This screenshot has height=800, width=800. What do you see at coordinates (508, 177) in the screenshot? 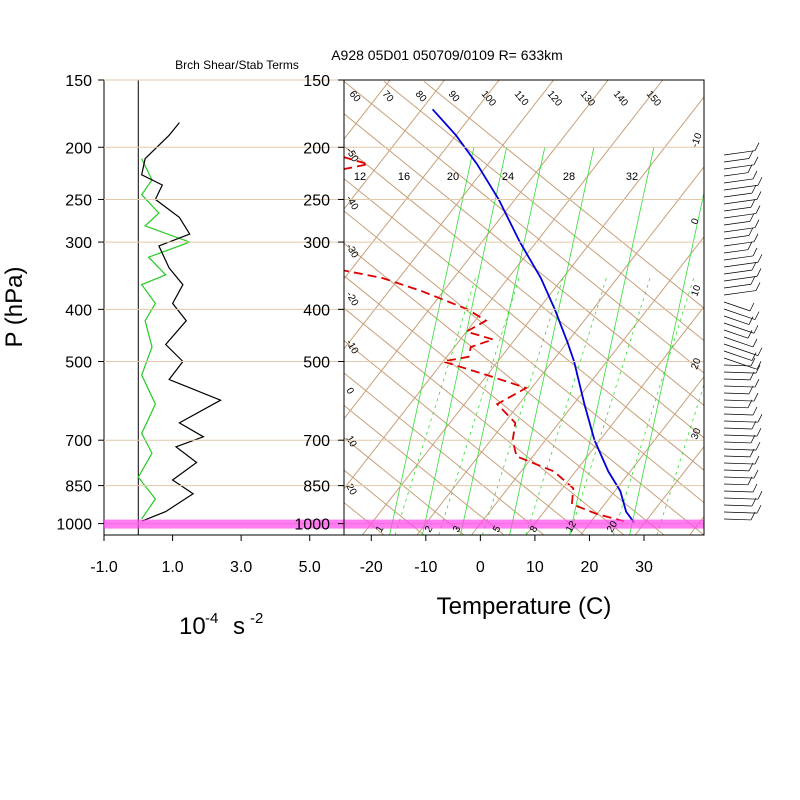
I see `mixing-ratio-label: 24` at bounding box center [508, 177].